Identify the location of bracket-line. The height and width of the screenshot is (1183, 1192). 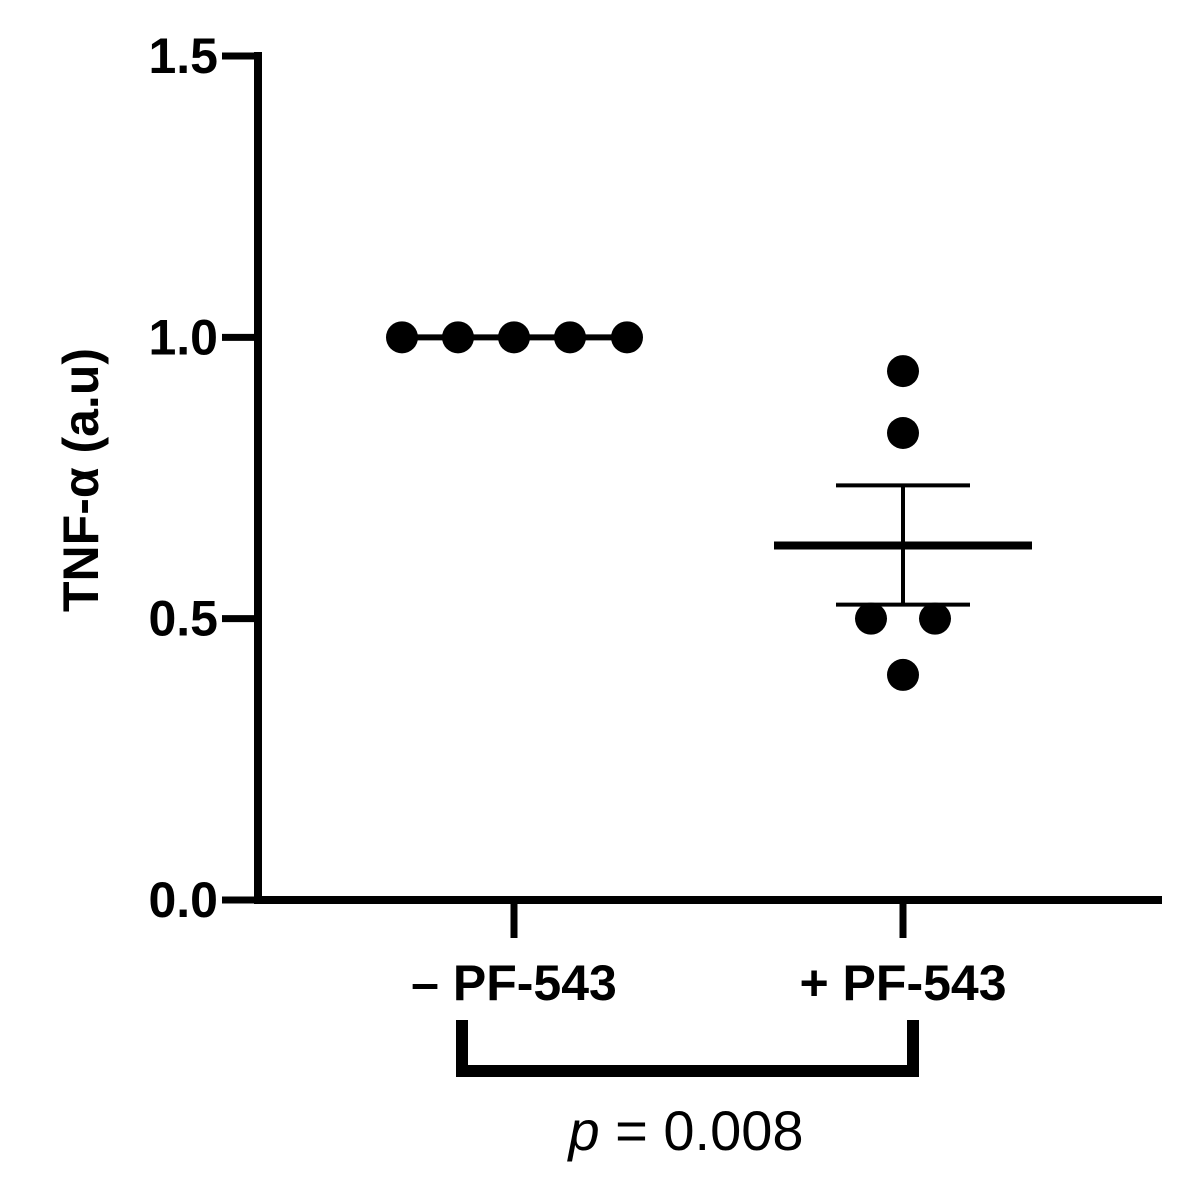
(687, 1048).